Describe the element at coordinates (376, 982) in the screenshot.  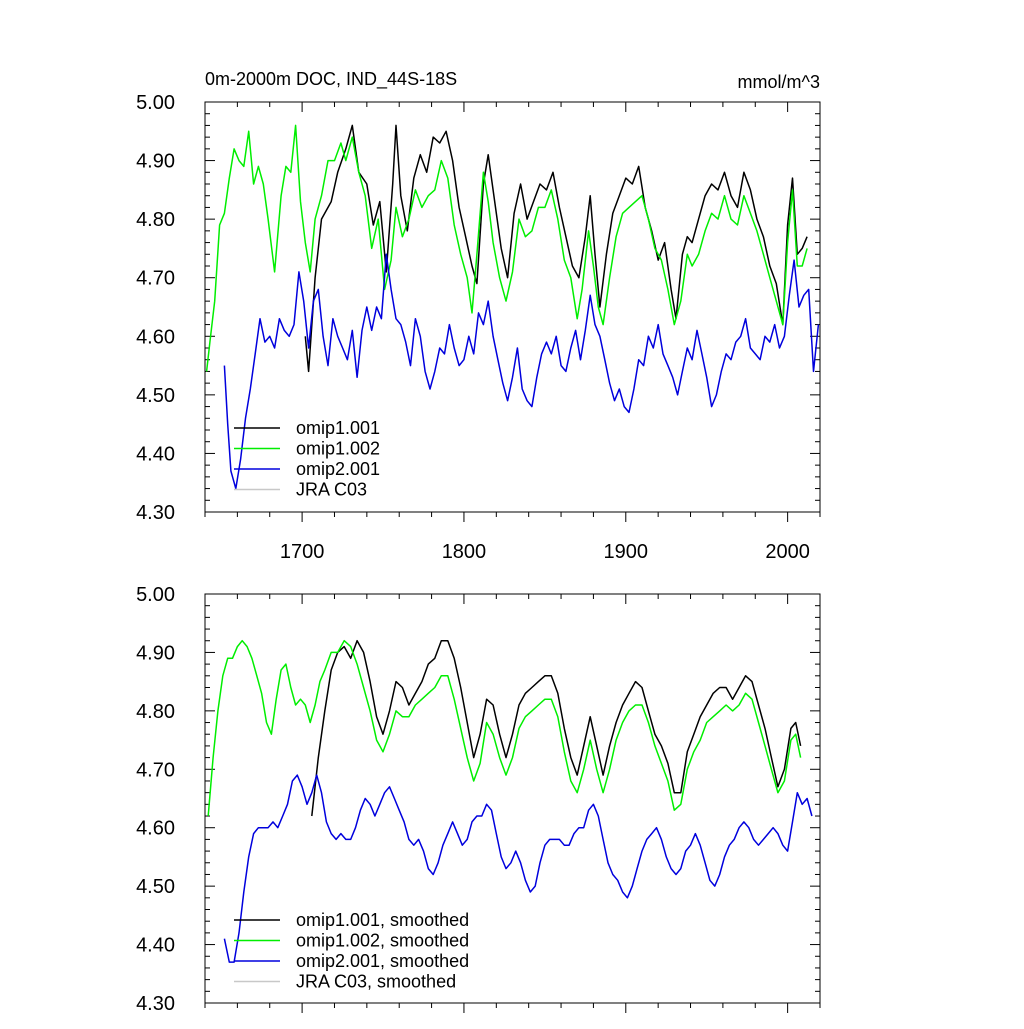
I see `legend-label: JRA C03, smoothed` at that location.